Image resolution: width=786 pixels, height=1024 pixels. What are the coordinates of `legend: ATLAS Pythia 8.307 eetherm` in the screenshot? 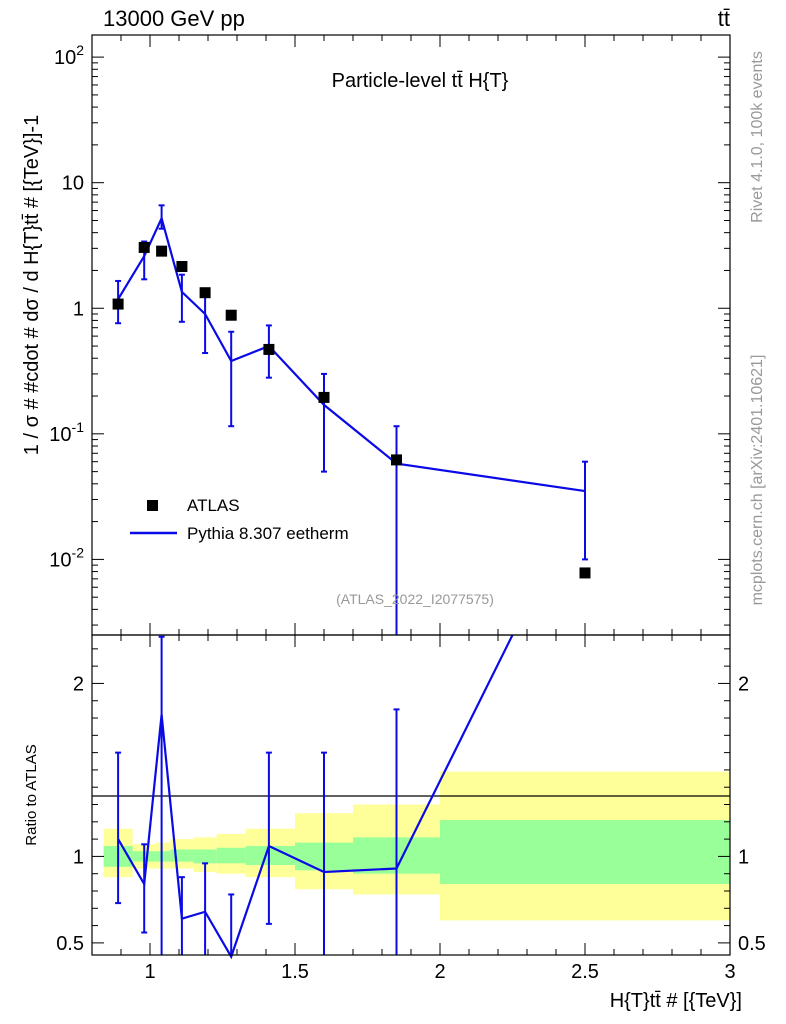 It's located at (239, 519).